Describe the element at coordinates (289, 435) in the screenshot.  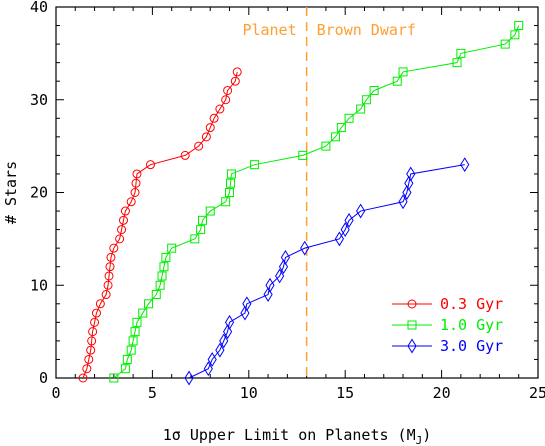
I see `x-axis-label-main: 1σ Upper Limit on Planets (M` at that location.